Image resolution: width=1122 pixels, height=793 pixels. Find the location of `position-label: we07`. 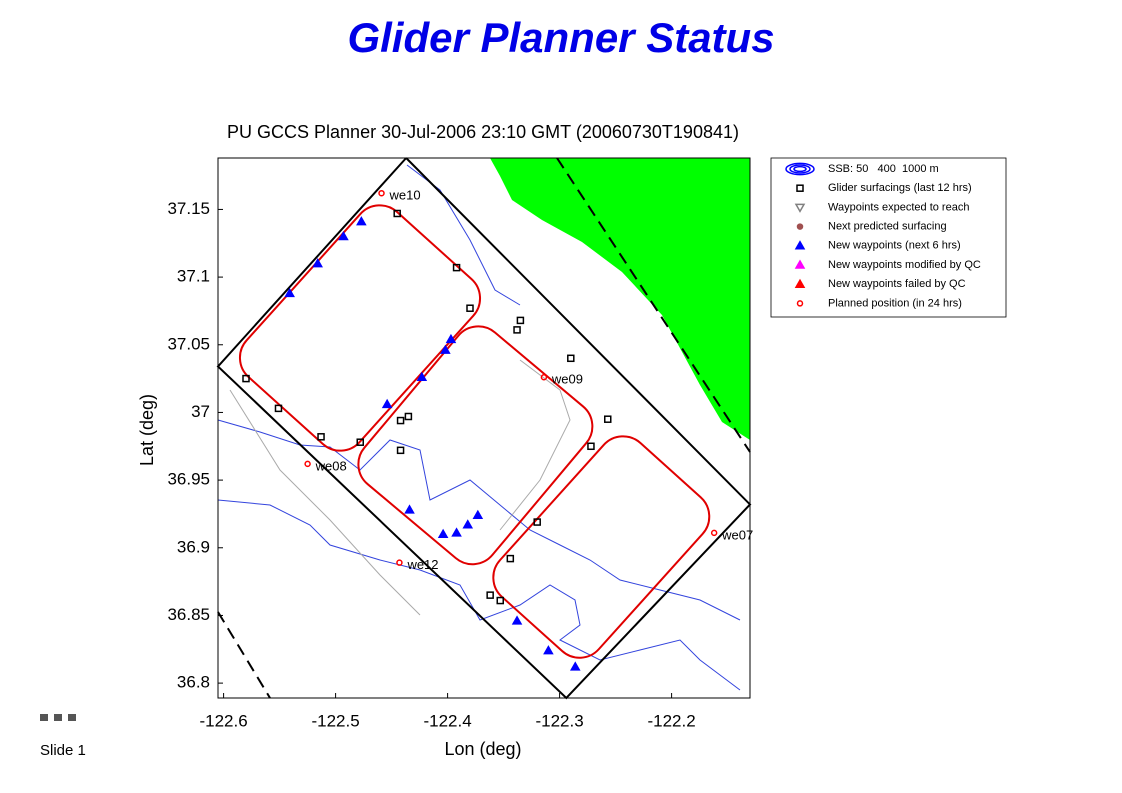

position-label: we07 is located at coordinates (737, 534).